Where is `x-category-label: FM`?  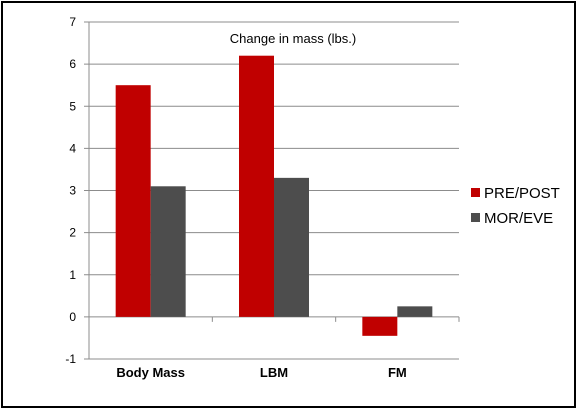
x-category-label: FM is located at coordinates (397, 372).